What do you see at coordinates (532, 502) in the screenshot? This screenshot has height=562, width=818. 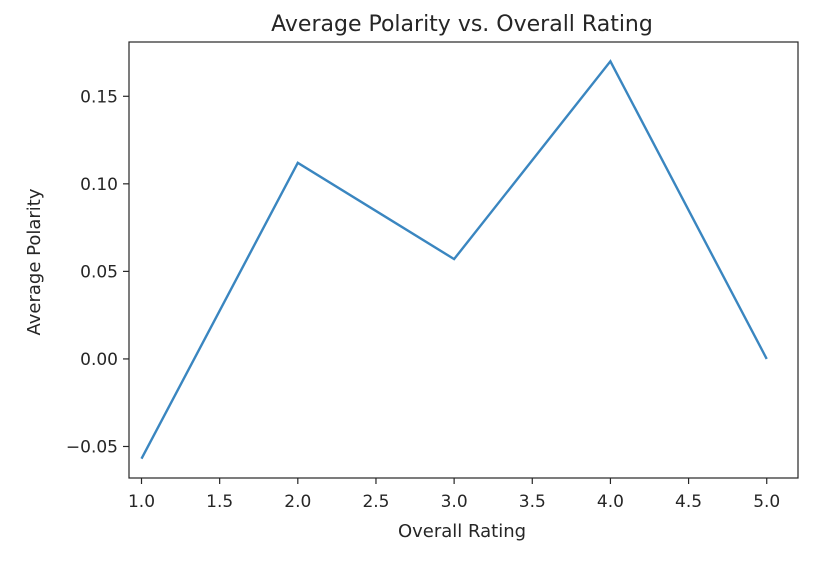 I see `x-tick-label: 3.5` at bounding box center [532, 502].